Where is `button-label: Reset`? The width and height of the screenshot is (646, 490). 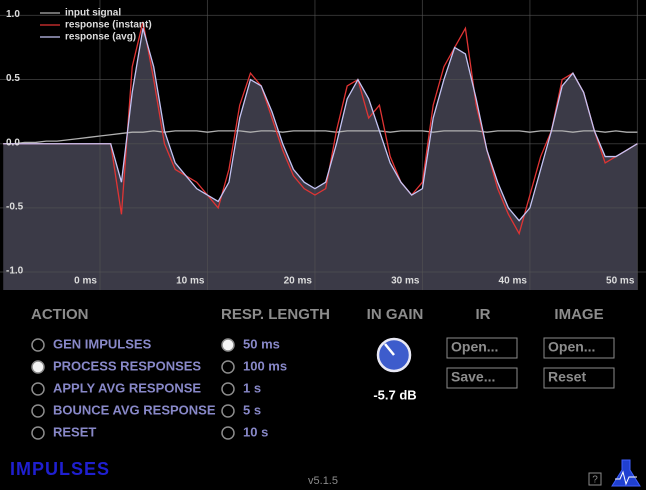
button-label: Reset is located at coordinates (567, 377).